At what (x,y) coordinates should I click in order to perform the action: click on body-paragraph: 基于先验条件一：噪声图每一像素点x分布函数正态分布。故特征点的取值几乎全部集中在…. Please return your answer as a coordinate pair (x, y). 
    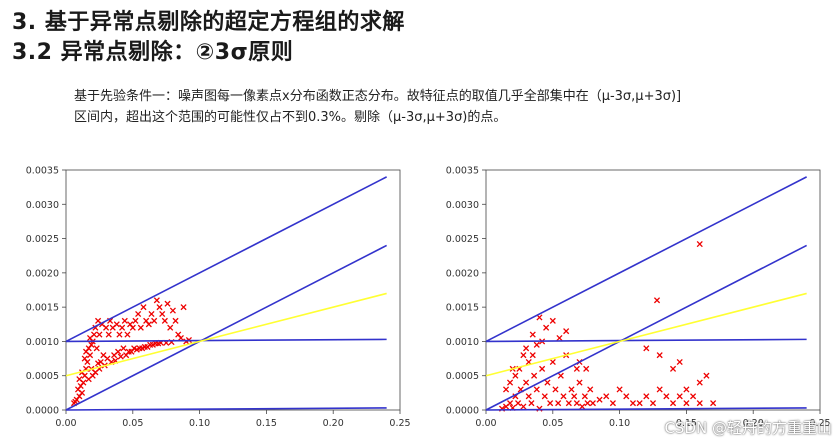
    Looking at the image, I should click on (449, 107).